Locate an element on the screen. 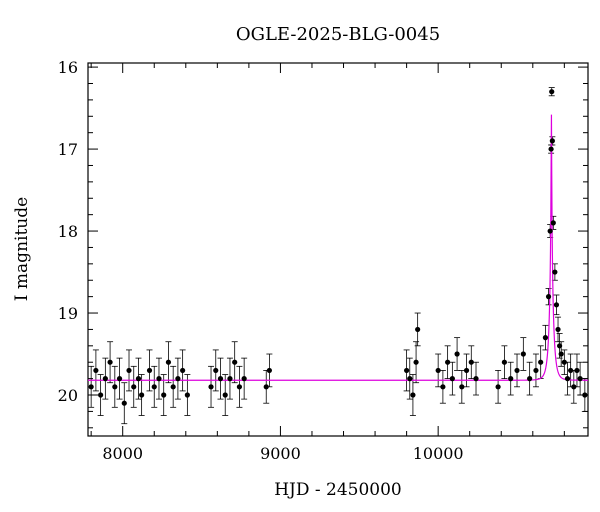  x-tick-label: 9000 is located at coordinates (280, 453).